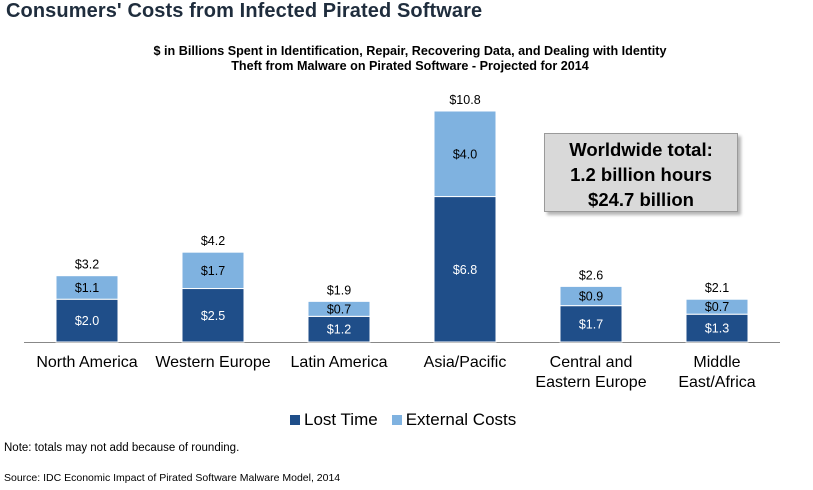 This screenshot has height=490, width=813. Describe the element at coordinates (717, 288) in the screenshot. I see `total-label-5: $2.1` at that location.